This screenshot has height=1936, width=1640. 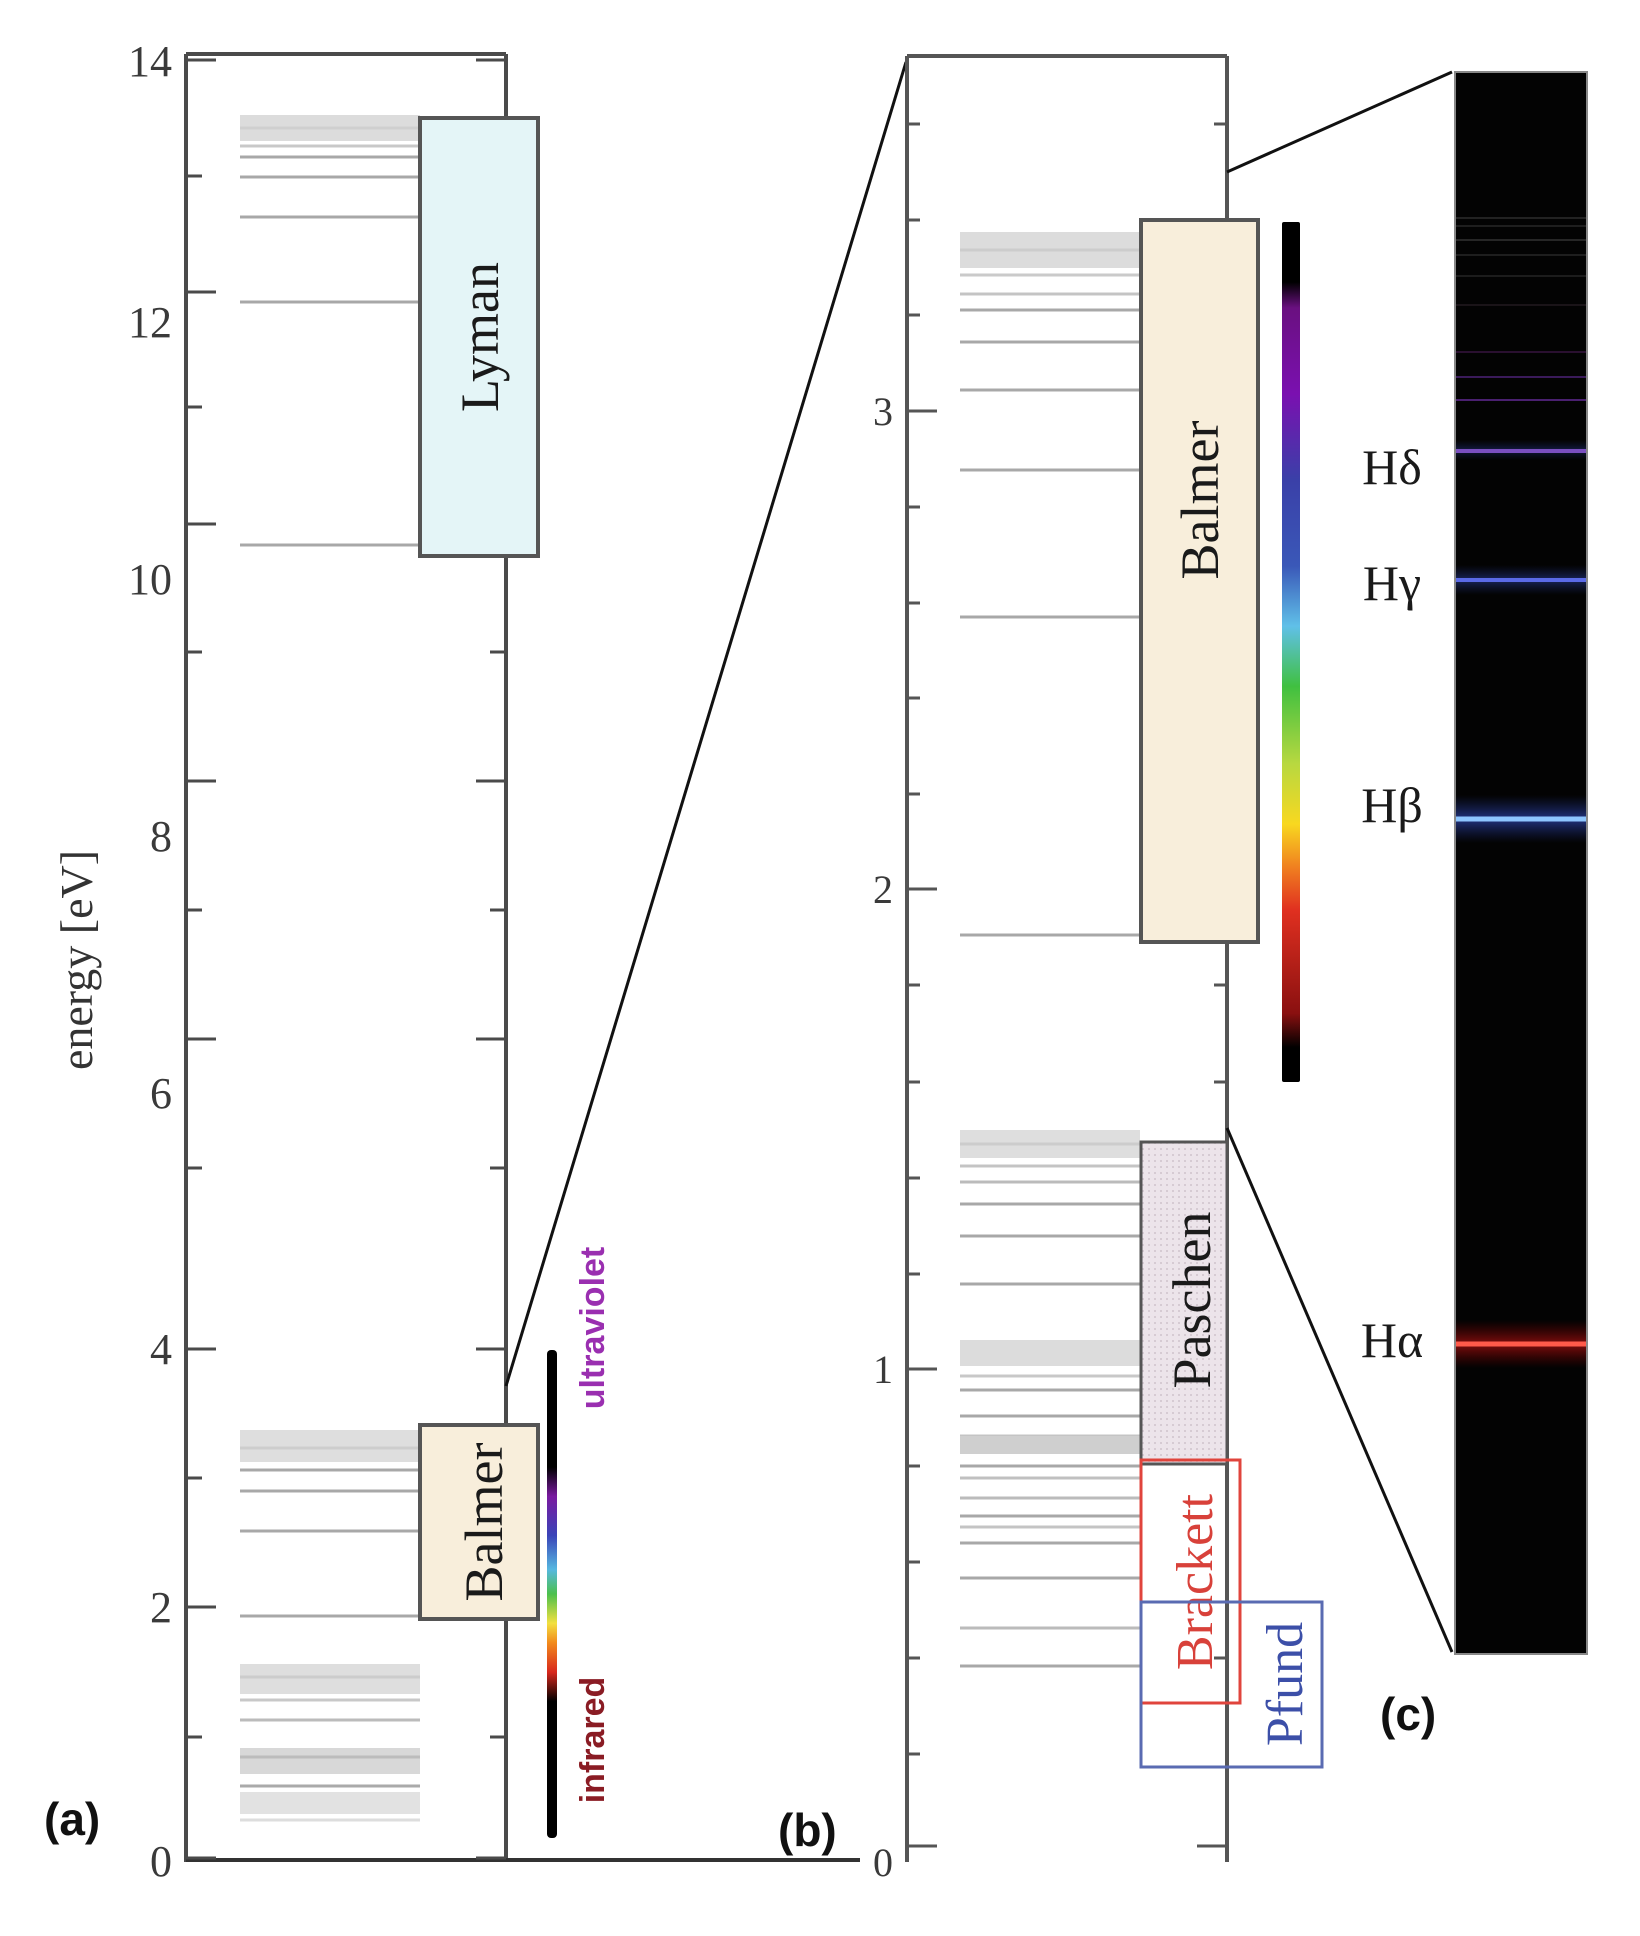 What do you see at coordinates (484, 1522) in the screenshot?
I see `balmer-label-a: Balmer` at bounding box center [484, 1522].